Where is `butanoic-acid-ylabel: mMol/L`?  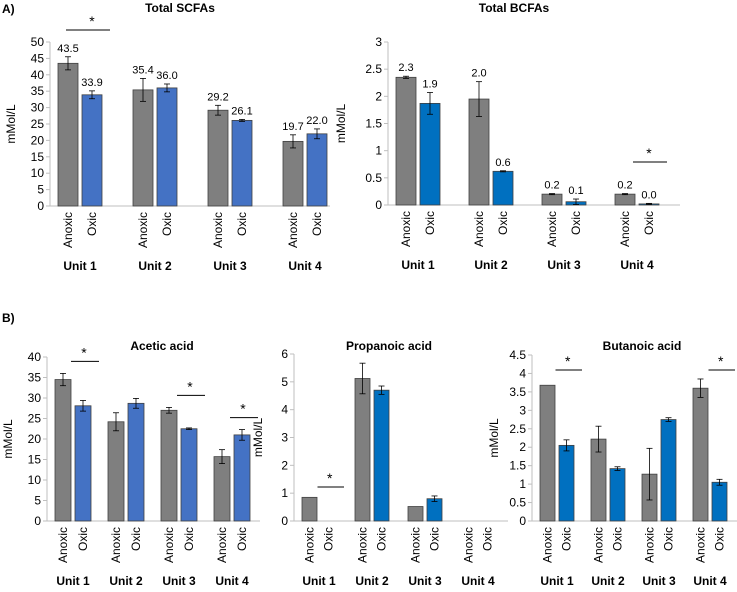
butanoic-acid-ylabel: mMol/L is located at coordinates (494, 438).